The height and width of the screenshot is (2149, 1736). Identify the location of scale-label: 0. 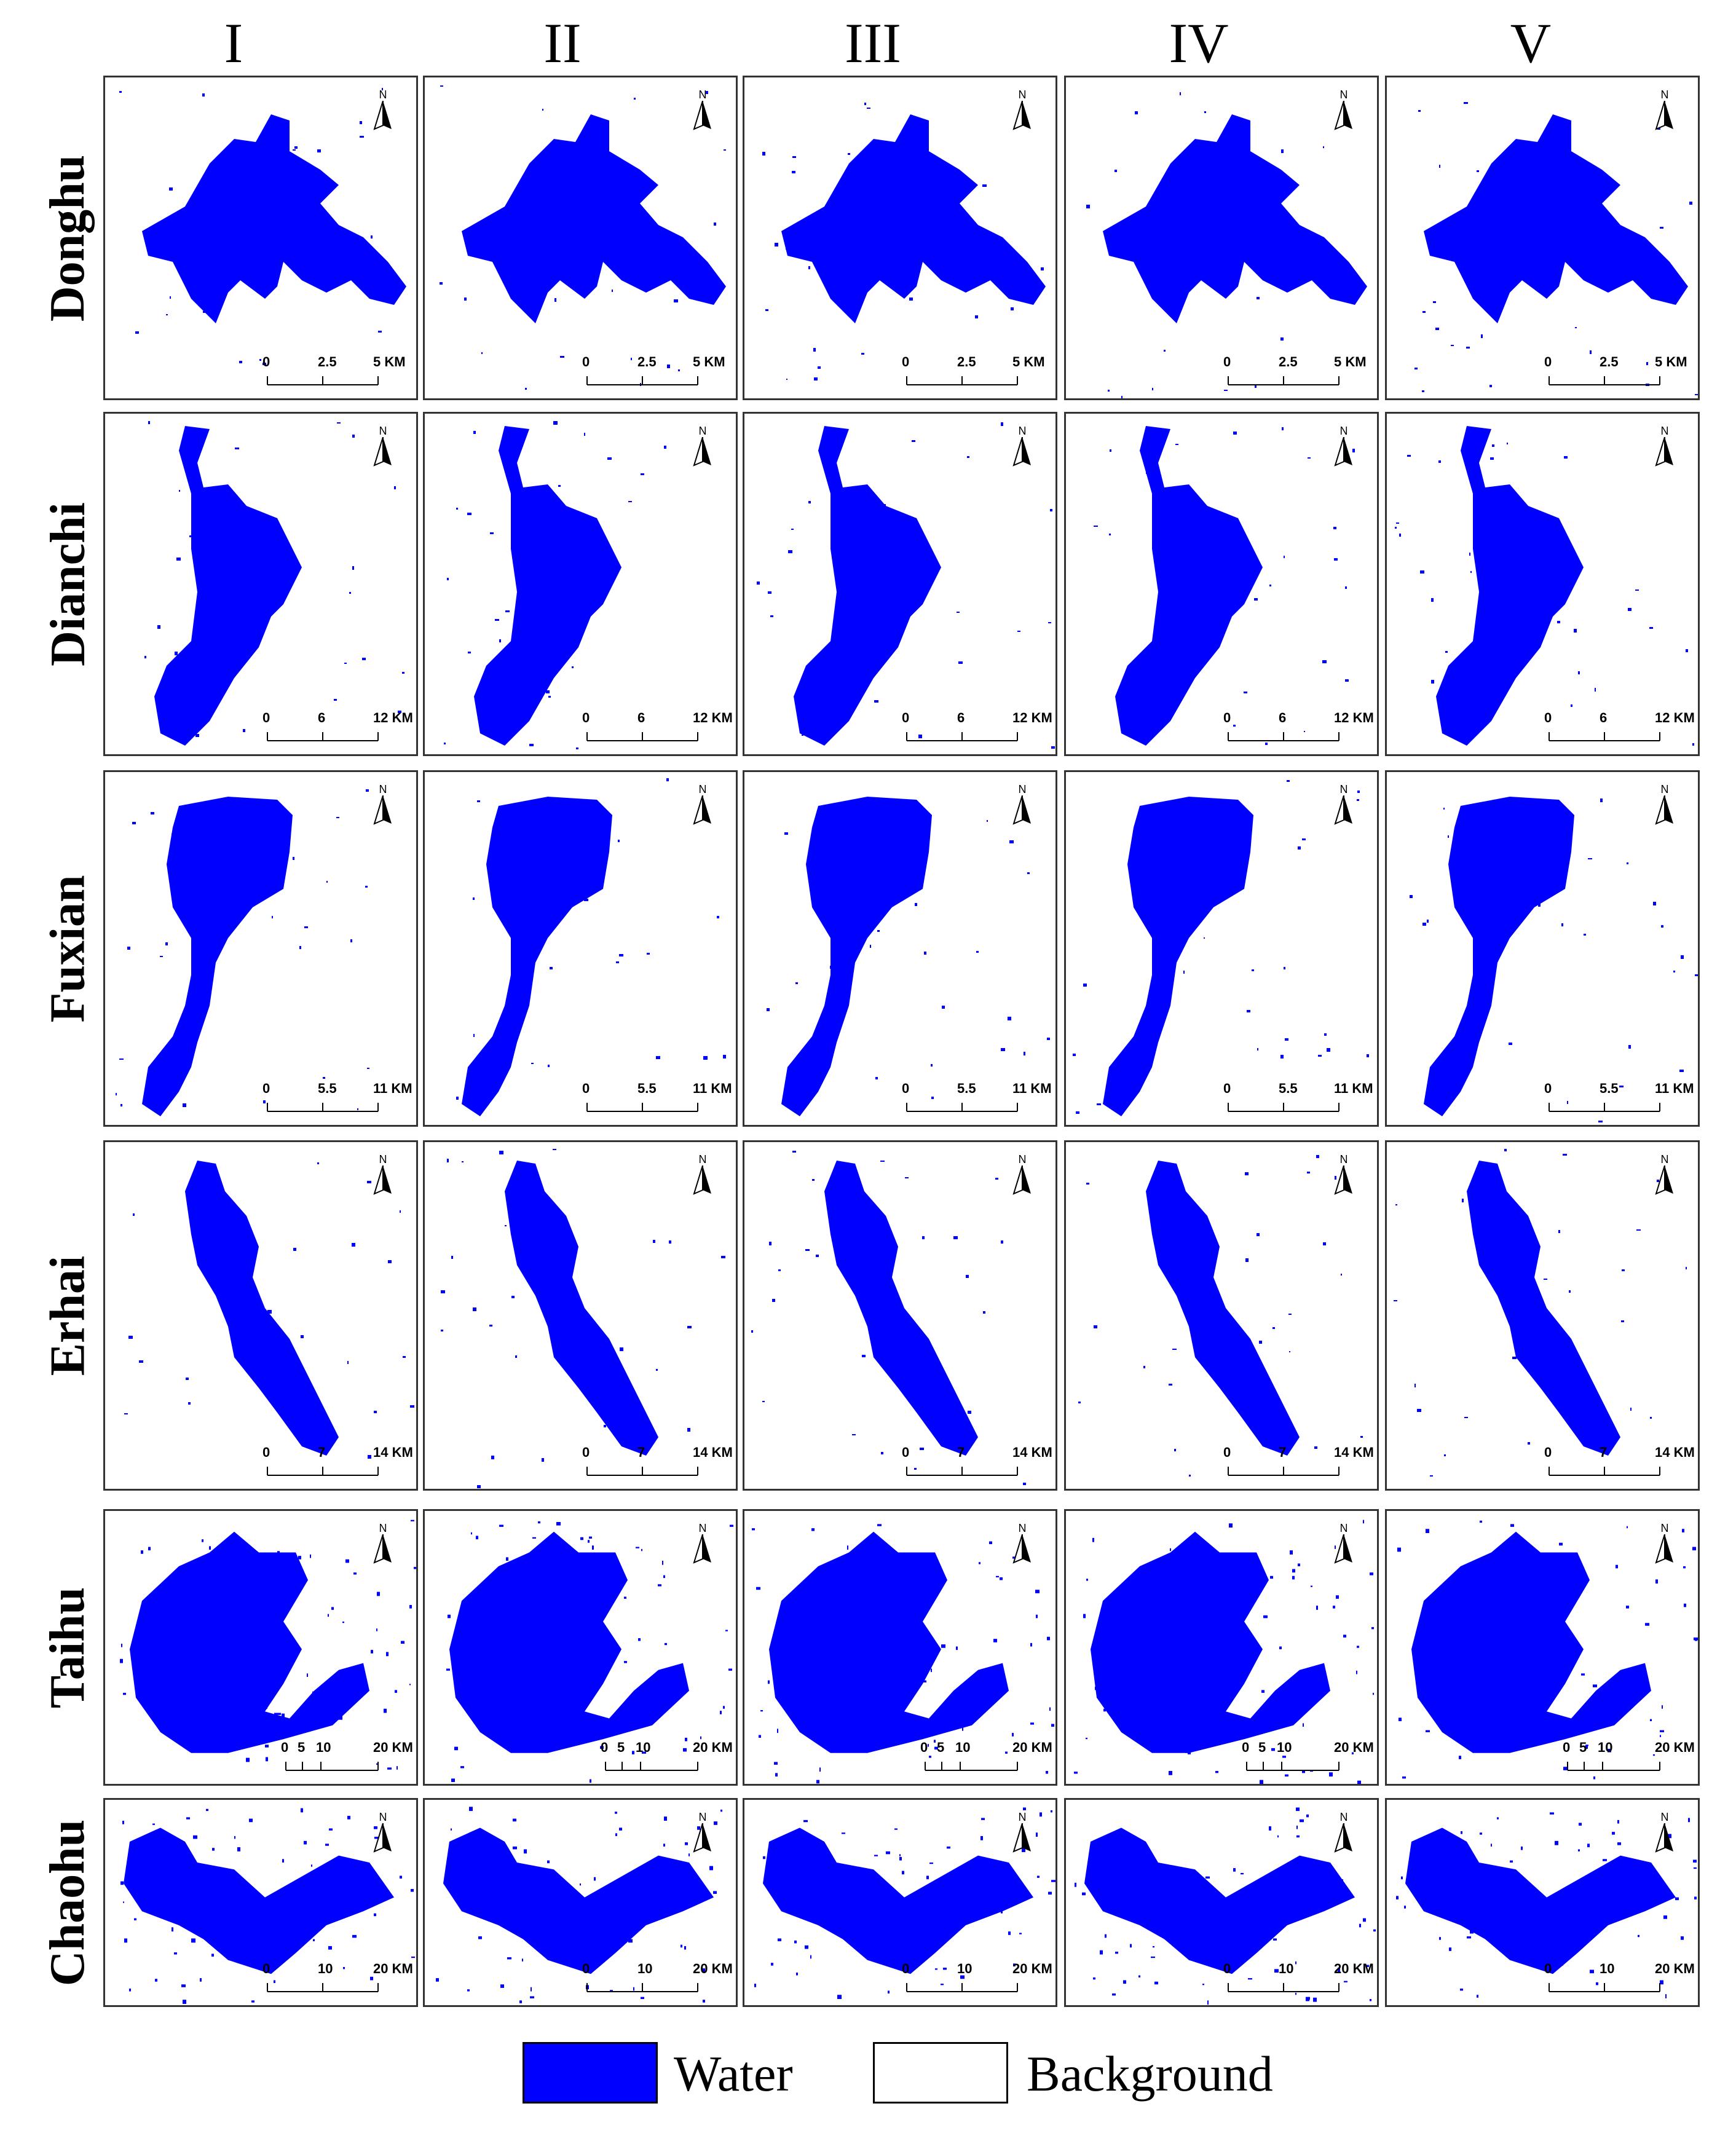
(1227, 1088).